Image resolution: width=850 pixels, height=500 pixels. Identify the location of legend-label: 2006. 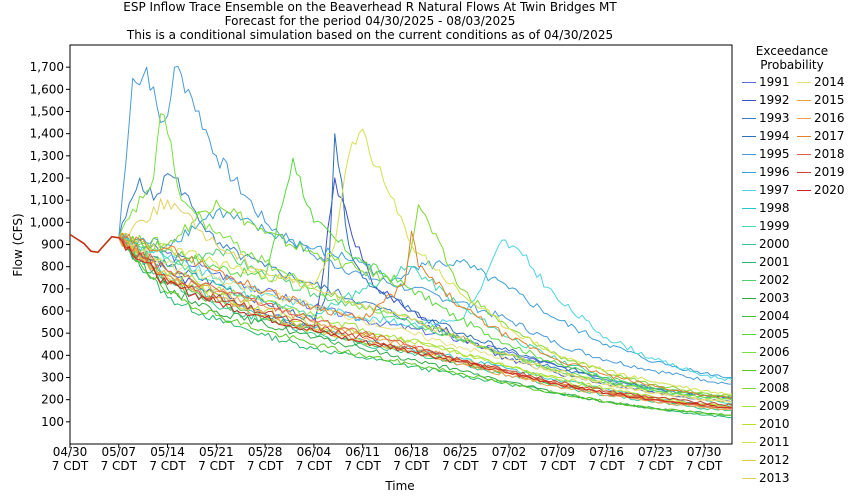
(774, 352).